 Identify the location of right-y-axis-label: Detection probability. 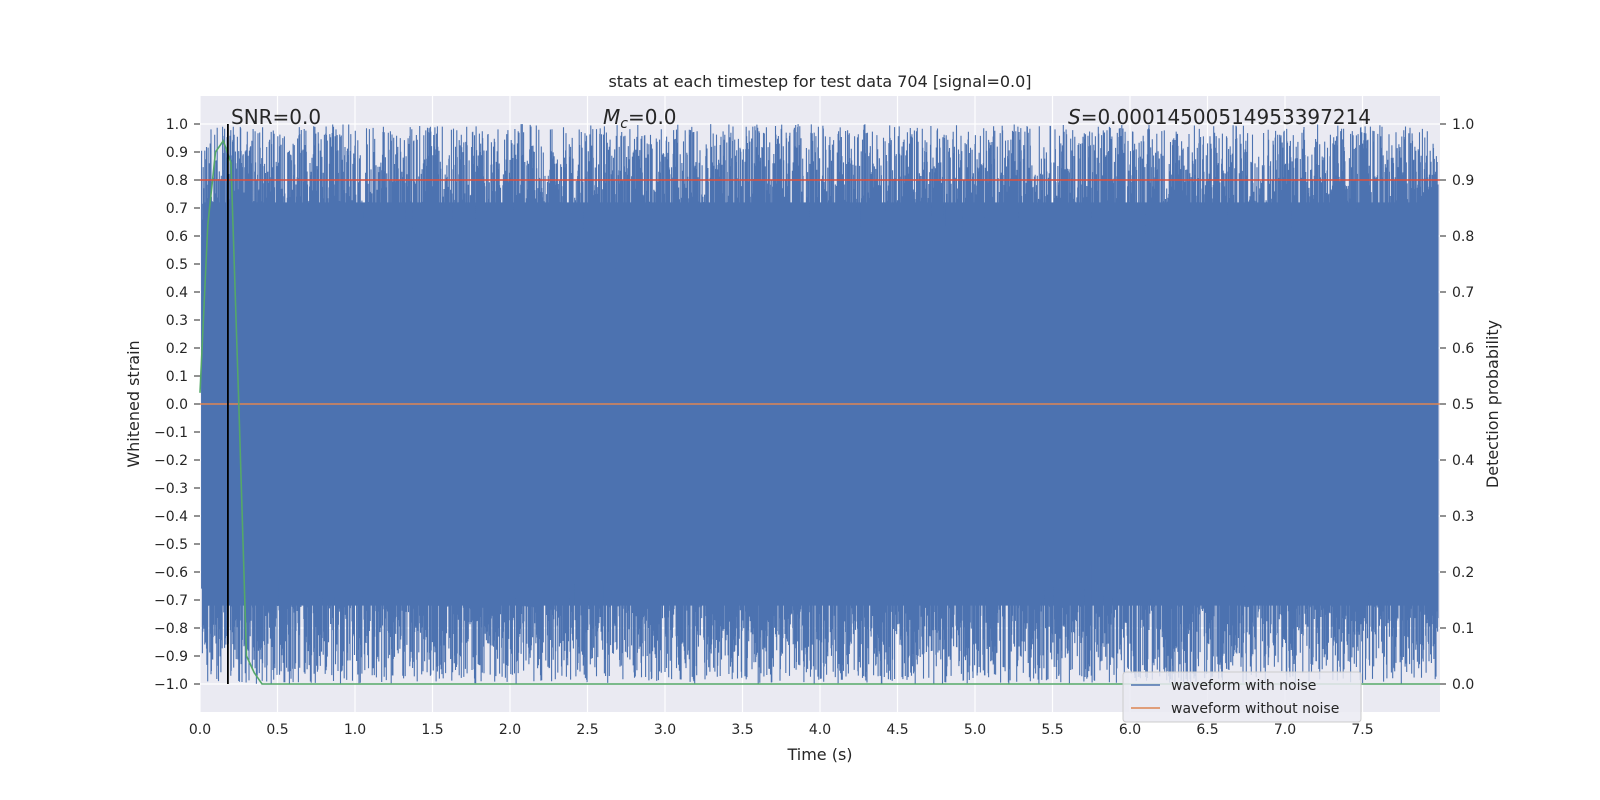
(1492, 404).